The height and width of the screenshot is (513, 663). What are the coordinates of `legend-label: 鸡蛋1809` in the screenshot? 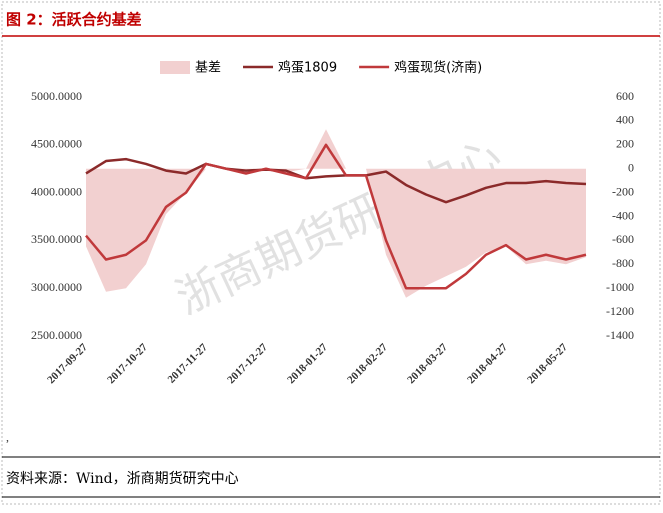 It's located at (307, 68).